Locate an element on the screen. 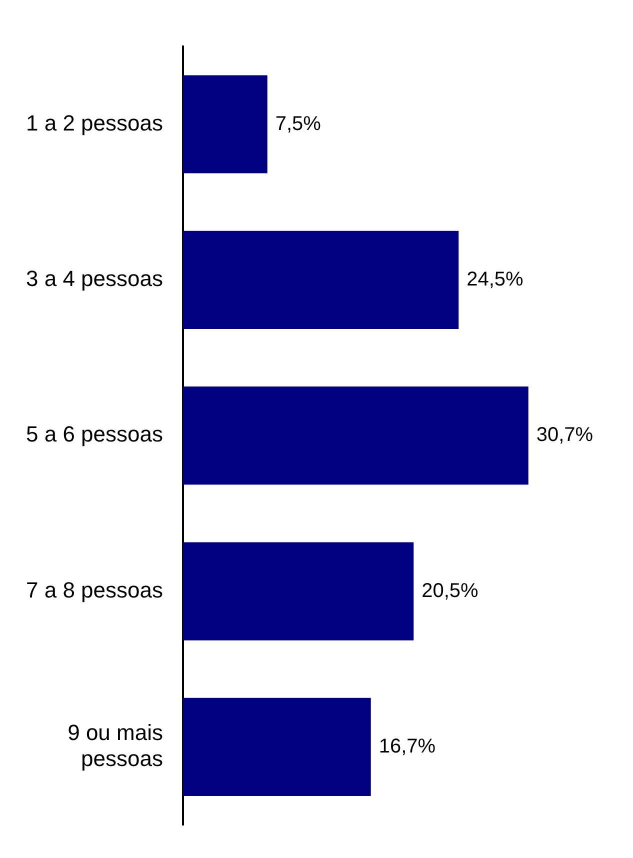 The image size is (633, 858). y-tick-label: 1 a 2 pessoas is located at coordinates (94, 123).